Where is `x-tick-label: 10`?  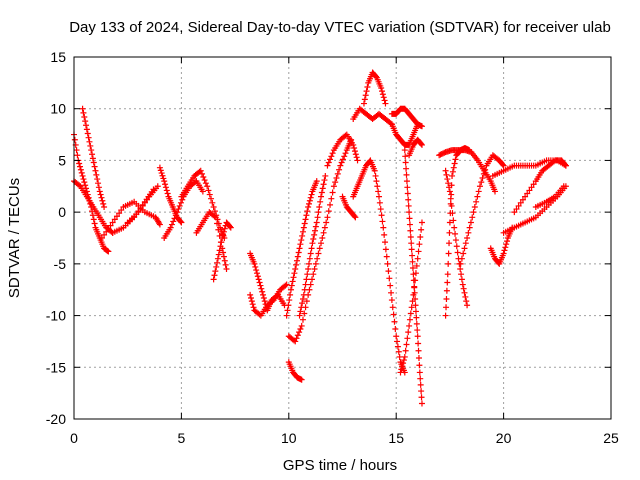
x-tick-label: 10 is located at coordinates (289, 438).